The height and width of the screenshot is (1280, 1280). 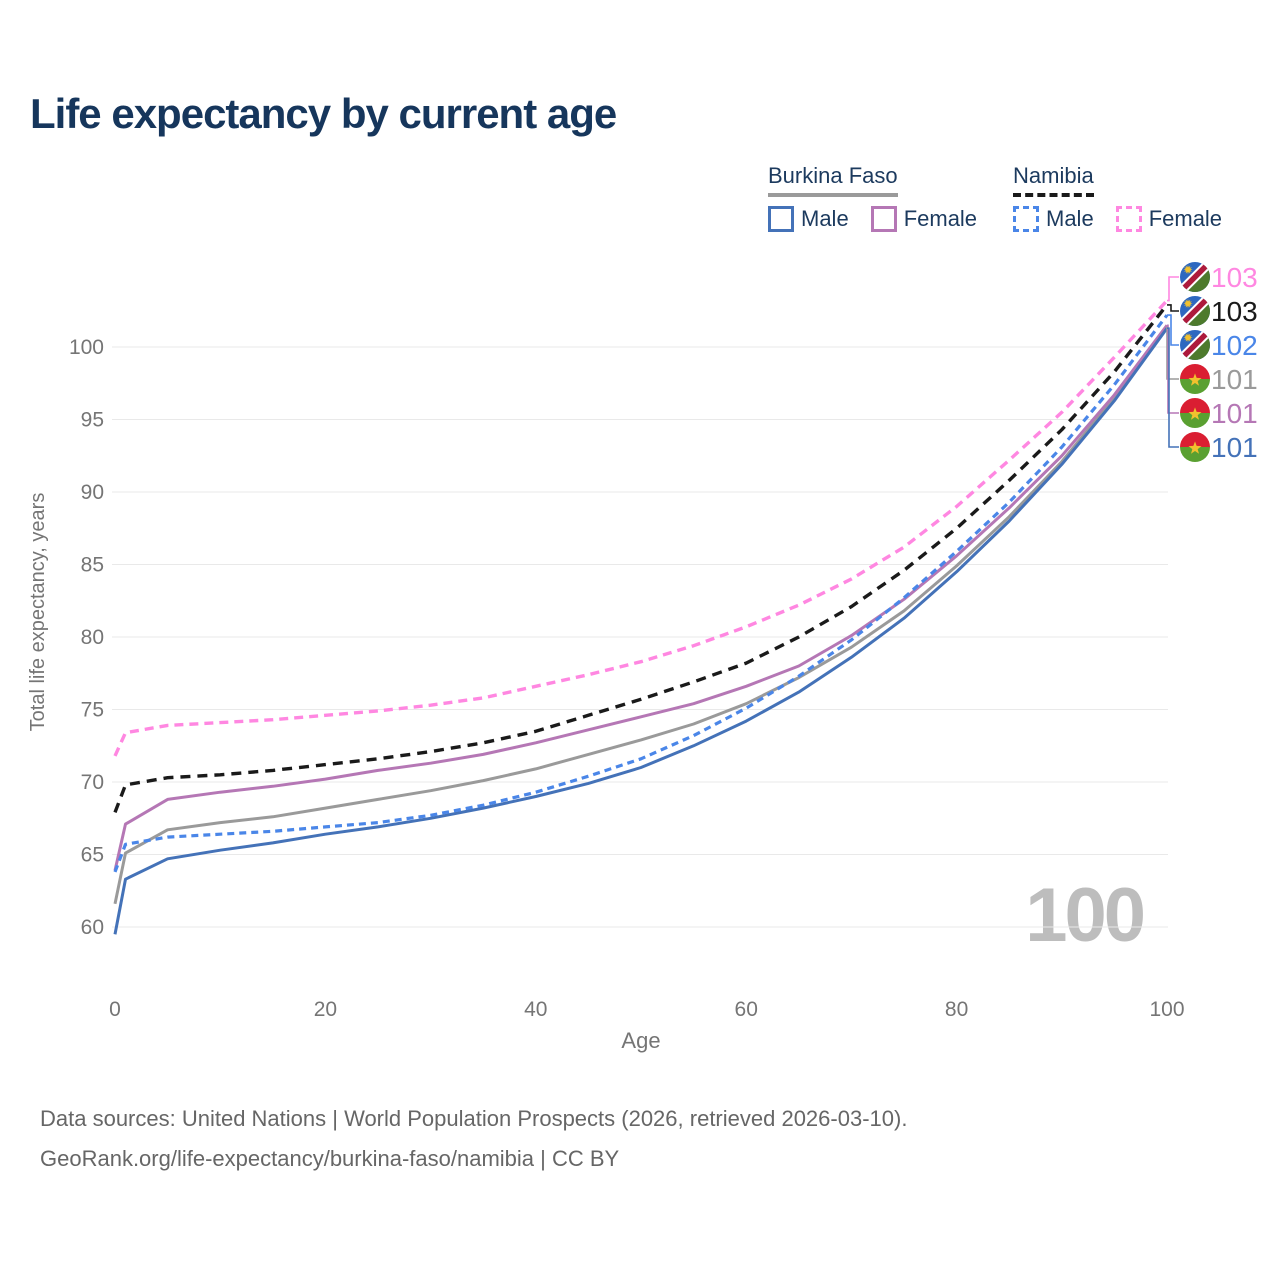 What do you see at coordinates (92, 927) in the screenshot?
I see `y-tick-60: 60` at bounding box center [92, 927].